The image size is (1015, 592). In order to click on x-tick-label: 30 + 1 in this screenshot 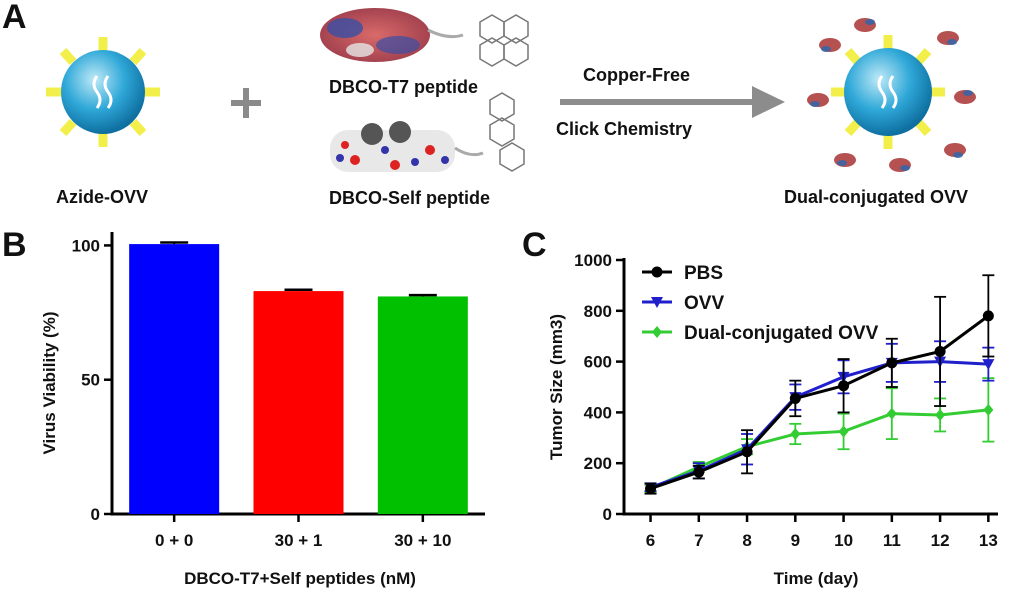, I will do `click(299, 540)`.